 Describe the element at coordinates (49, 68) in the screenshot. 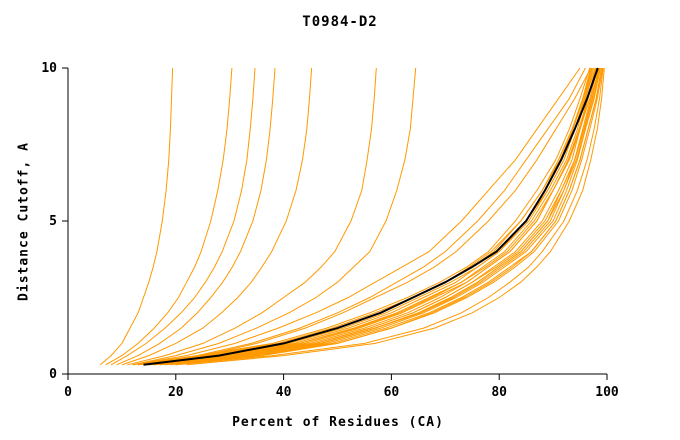

I see `y-tick-label: 10` at that location.